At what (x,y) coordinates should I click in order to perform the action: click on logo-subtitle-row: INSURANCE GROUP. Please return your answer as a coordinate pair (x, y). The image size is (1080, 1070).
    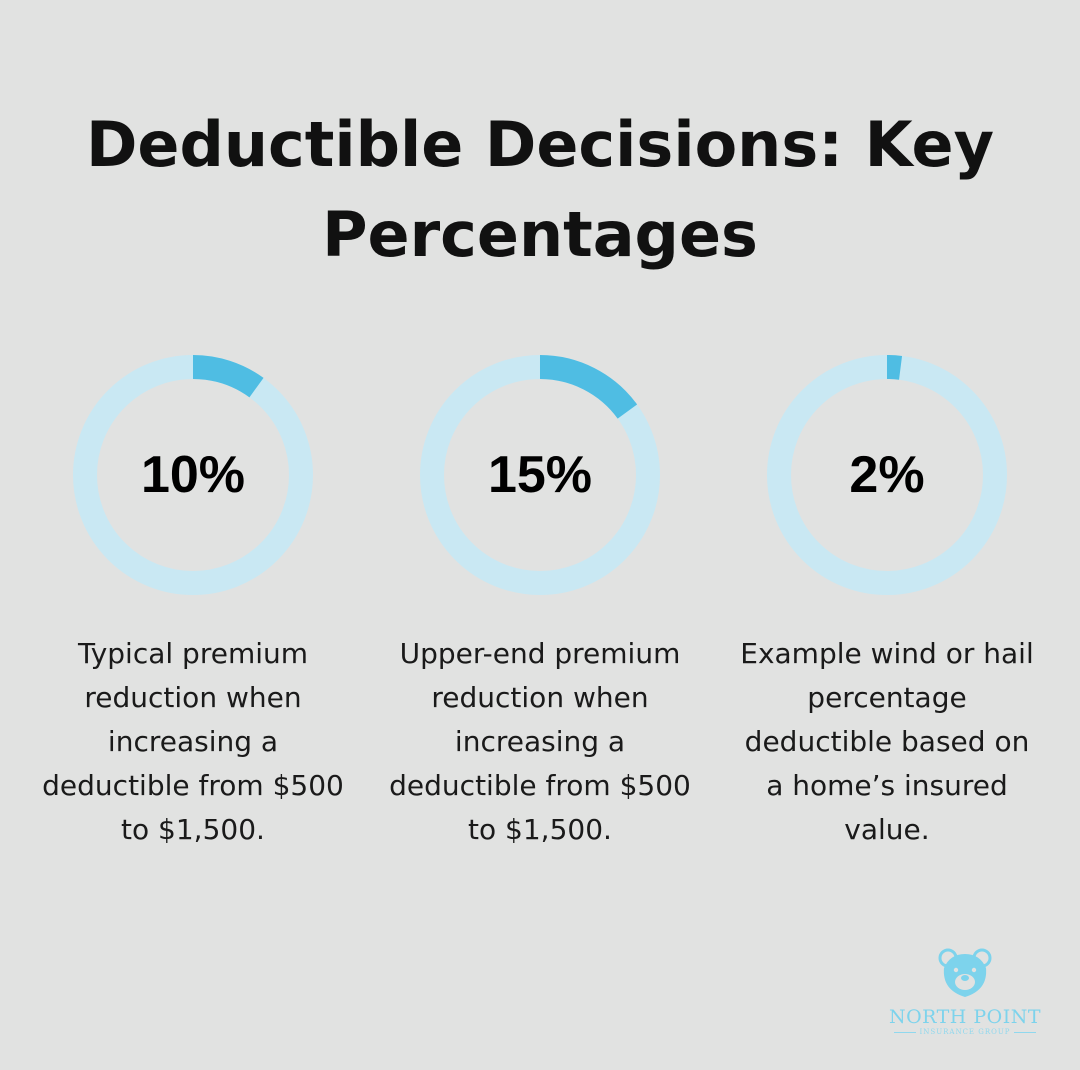
    Looking at the image, I should click on (965, 1032).